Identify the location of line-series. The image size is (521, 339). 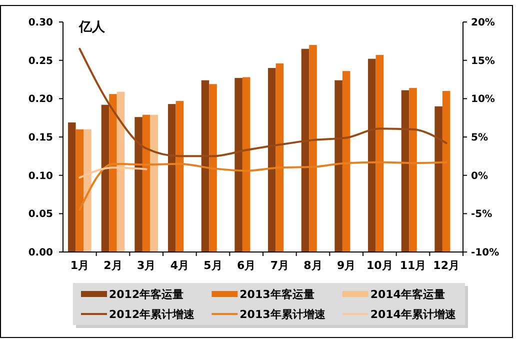
(263, 186).